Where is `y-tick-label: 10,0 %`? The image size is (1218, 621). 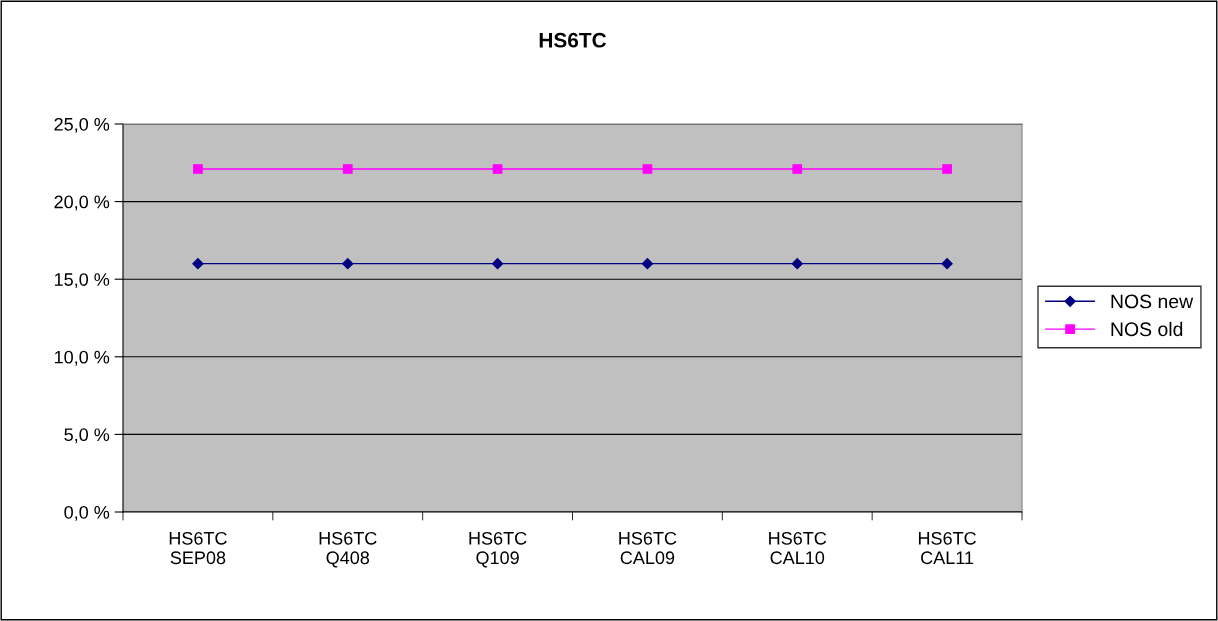 y-tick-label: 10,0 % is located at coordinates (82, 358).